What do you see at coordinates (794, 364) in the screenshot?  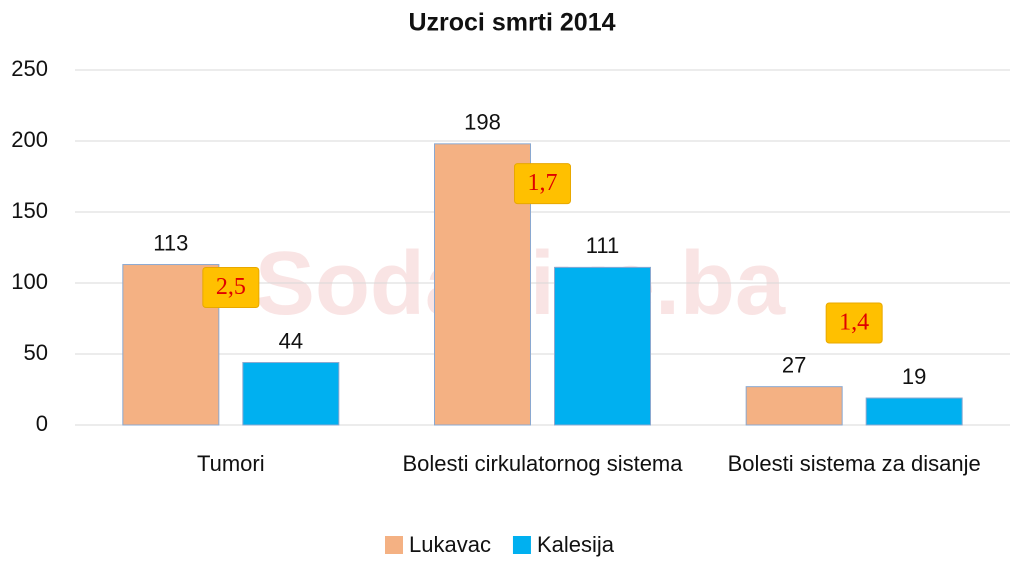 I see `data-label: 27` at bounding box center [794, 364].